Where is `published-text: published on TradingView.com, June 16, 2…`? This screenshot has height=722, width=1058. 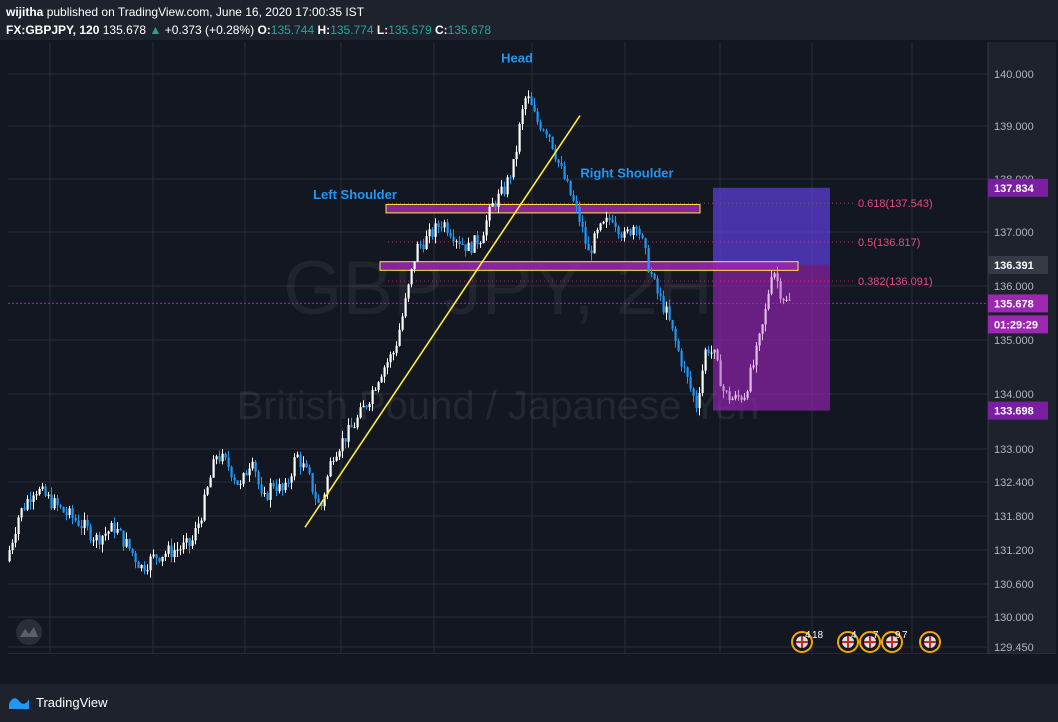 published-text: published on TradingView.com, June 16, 2… is located at coordinates (205, 12).